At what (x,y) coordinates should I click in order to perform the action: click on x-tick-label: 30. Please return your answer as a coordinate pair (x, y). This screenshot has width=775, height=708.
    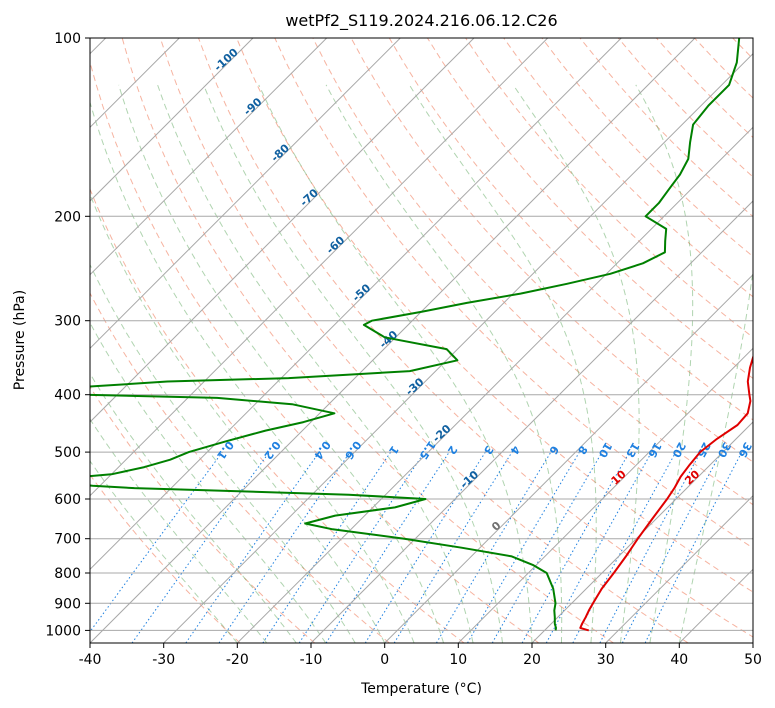
    Looking at the image, I should click on (606, 660).